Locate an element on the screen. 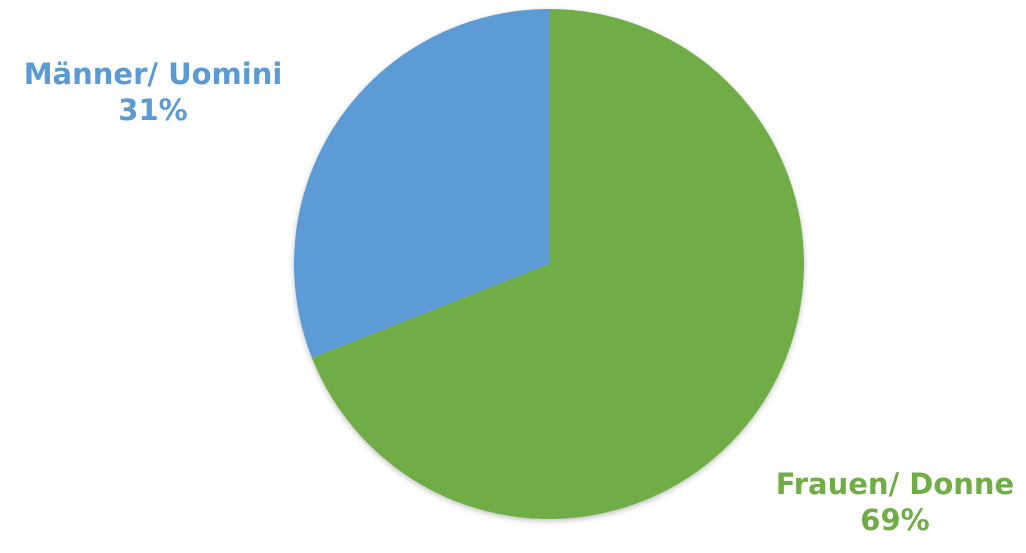  slice-label-men-value: 31% is located at coordinates (153, 110).